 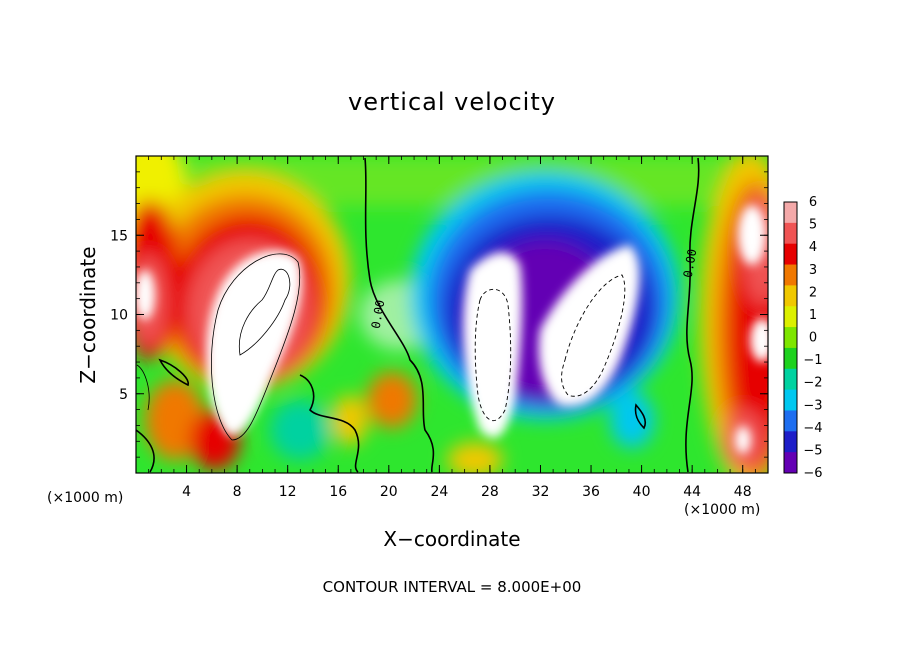 What do you see at coordinates (88, 315) in the screenshot?
I see `y-axis-label: Z−coordinate` at bounding box center [88, 315].